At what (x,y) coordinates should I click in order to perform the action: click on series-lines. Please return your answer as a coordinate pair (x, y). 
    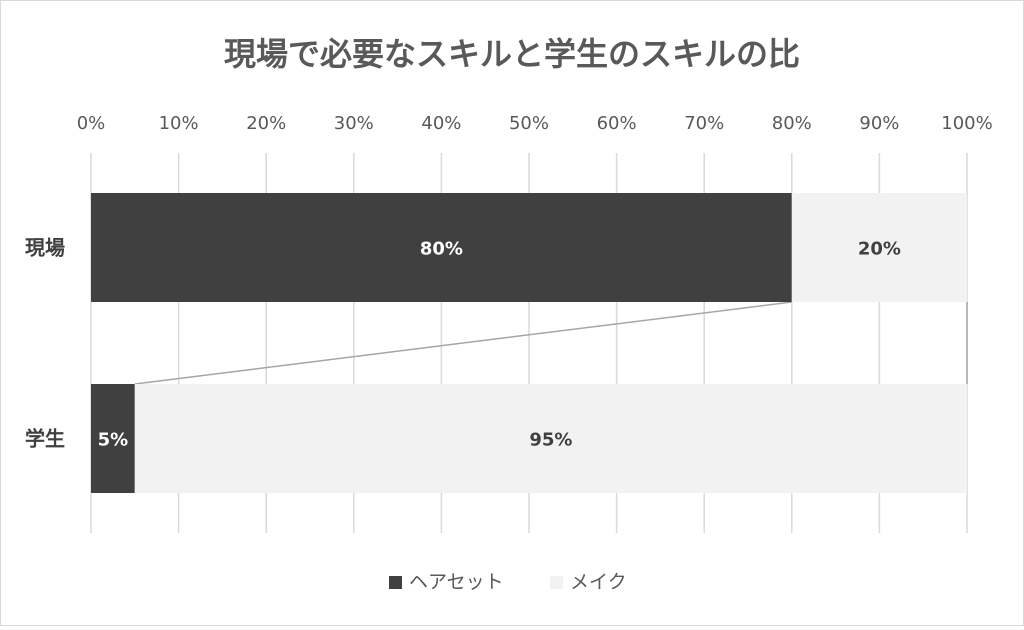
    Looking at the image, I should click on (551, 343).